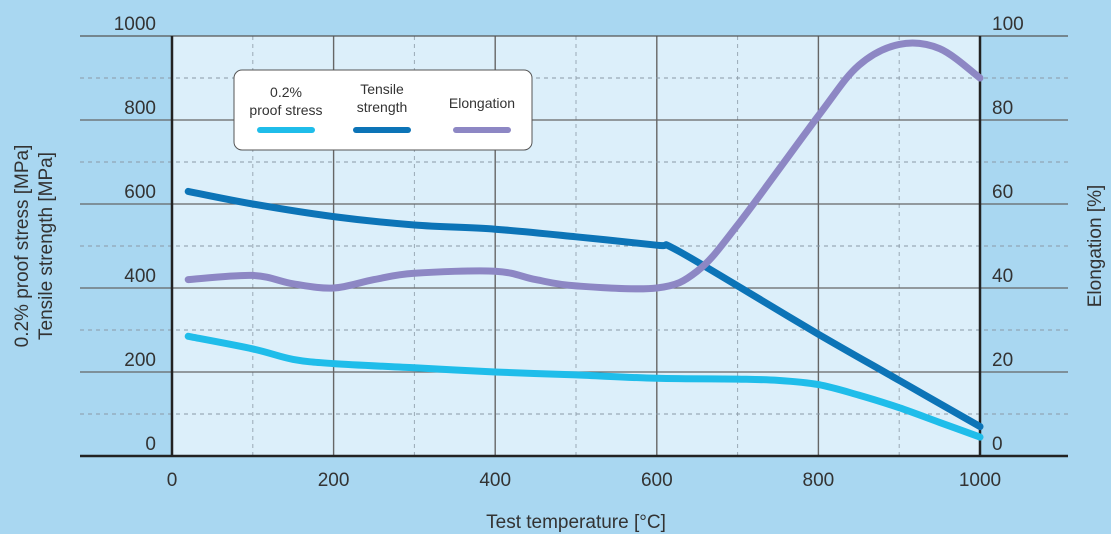 This screenshot has height=534, width=1111. Describe the element at coordinates (819, 480) in the screenshot. I see `x-tick-label: 800` at that location.